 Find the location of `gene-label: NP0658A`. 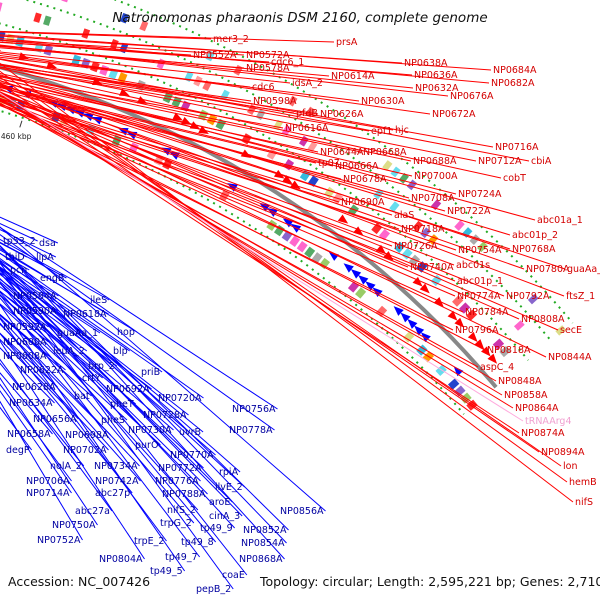

gene-label: NP0658A is located at coordinates (29, 434).